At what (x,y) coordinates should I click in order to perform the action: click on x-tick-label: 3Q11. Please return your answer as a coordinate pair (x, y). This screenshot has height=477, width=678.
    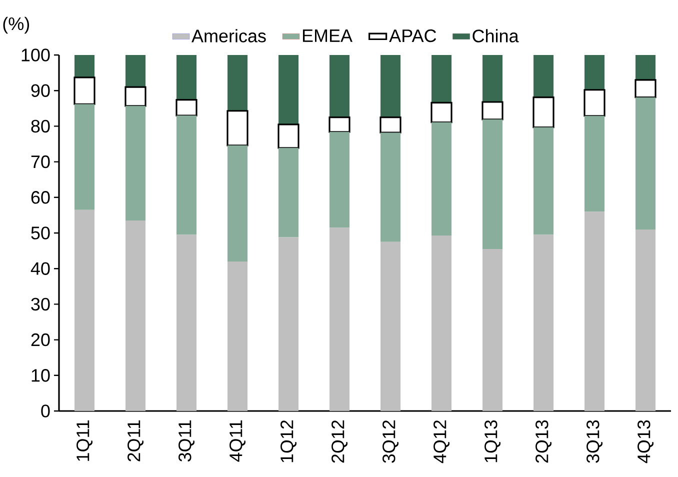
    Looking at the image, I should click on (186, 441).